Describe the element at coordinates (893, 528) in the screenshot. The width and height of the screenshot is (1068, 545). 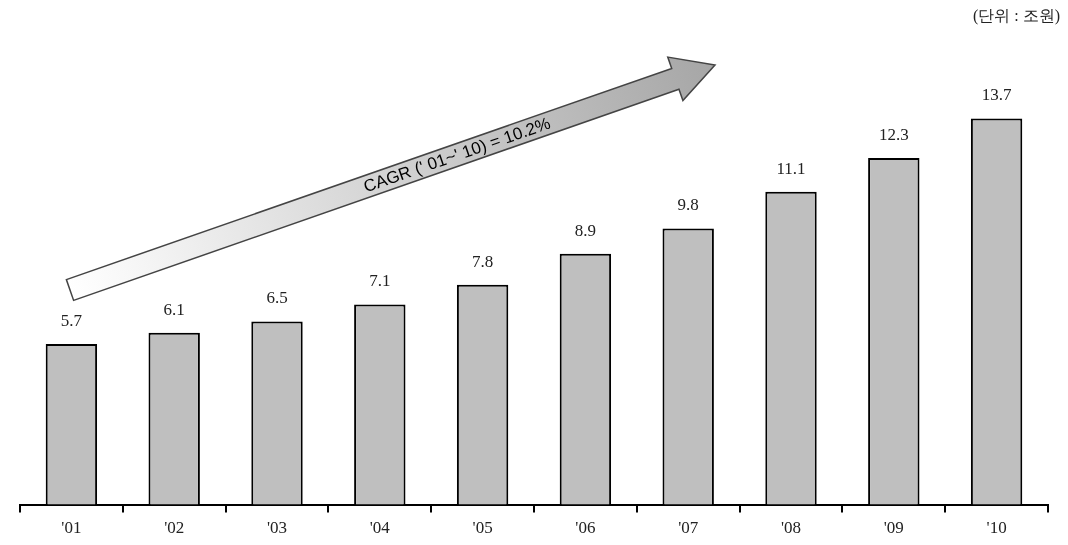
I see `x-tick-label: '09` at that location.